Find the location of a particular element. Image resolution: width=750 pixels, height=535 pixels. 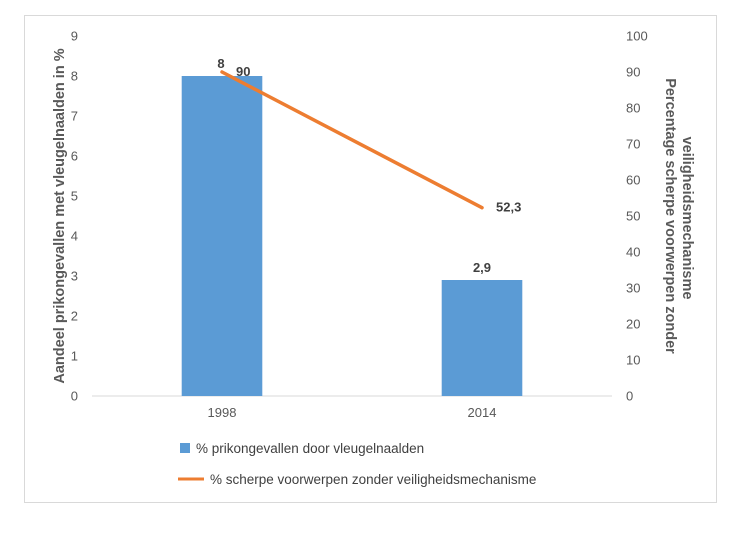

y-right-axis-title-line-2: veiligheidsmechanisme is located at coordinates (687, 218).